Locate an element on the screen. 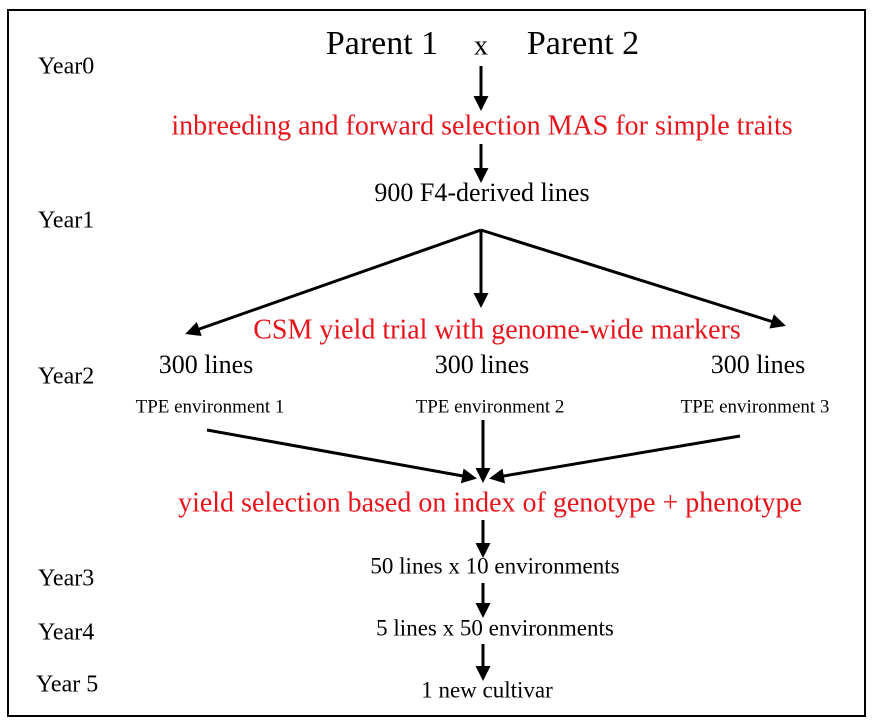  year-label: Year1 is located at coordinates (66, 221).